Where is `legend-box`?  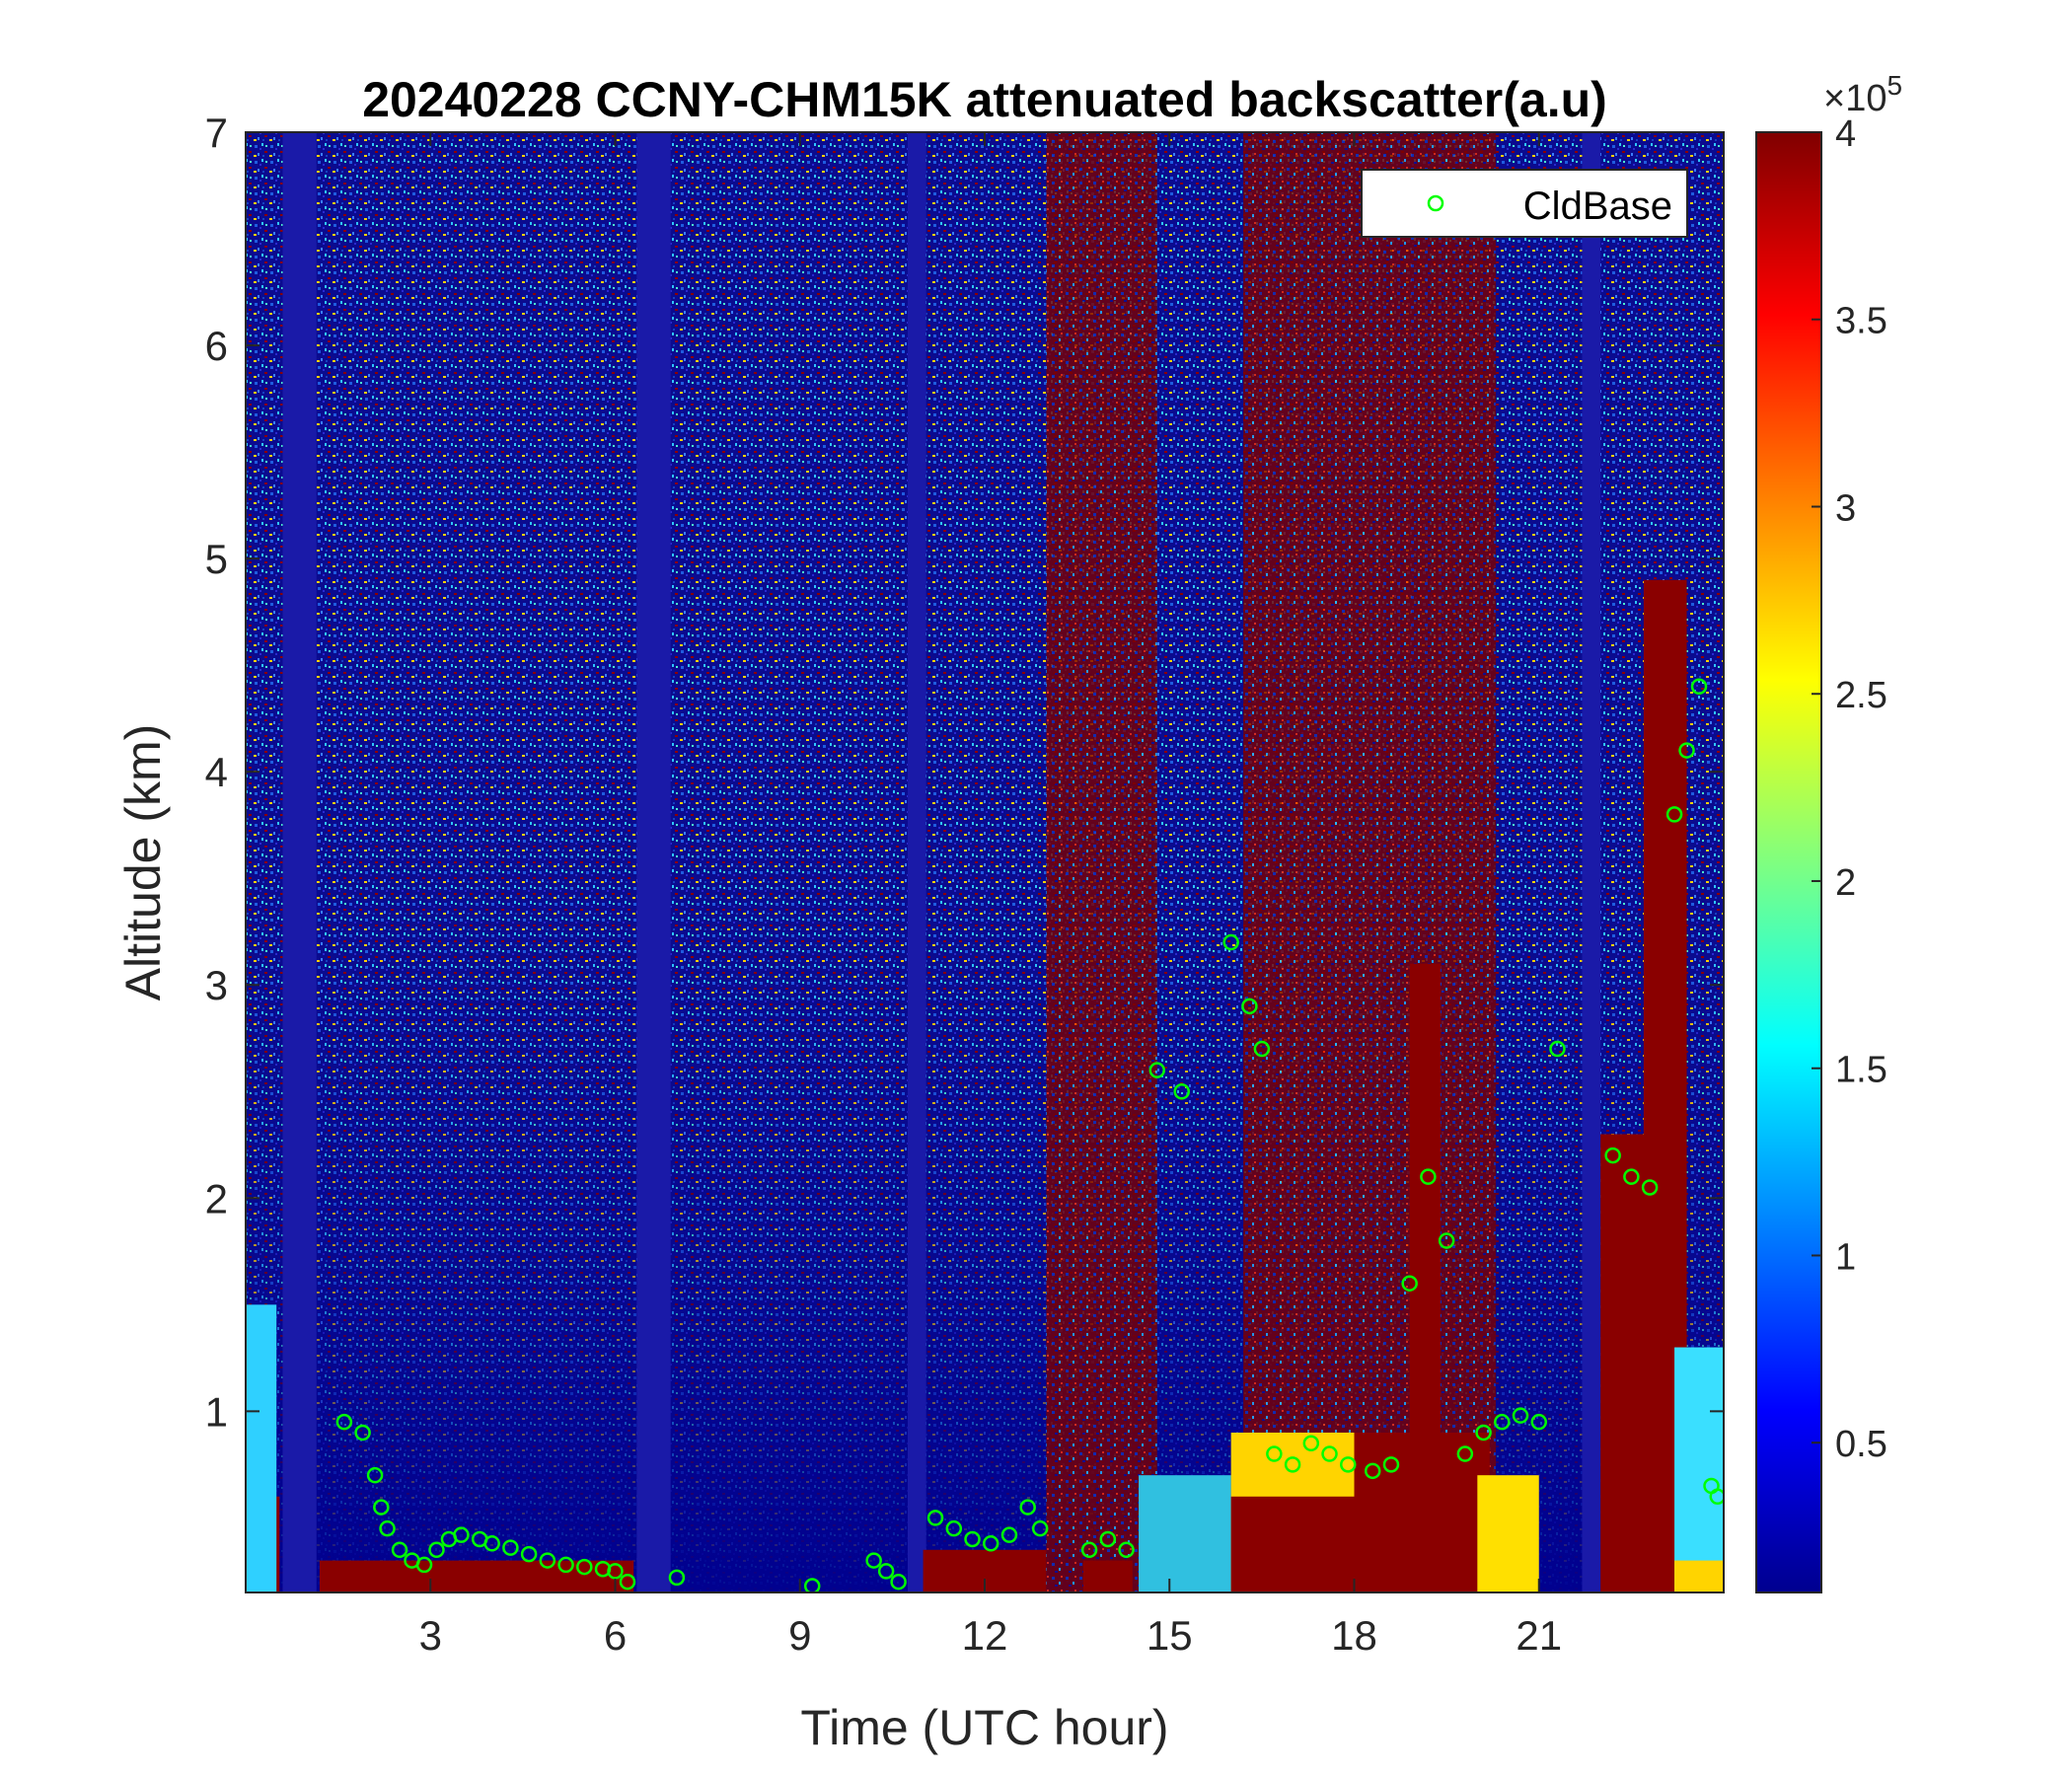
legend-box is located at coordinates (1525, 204).